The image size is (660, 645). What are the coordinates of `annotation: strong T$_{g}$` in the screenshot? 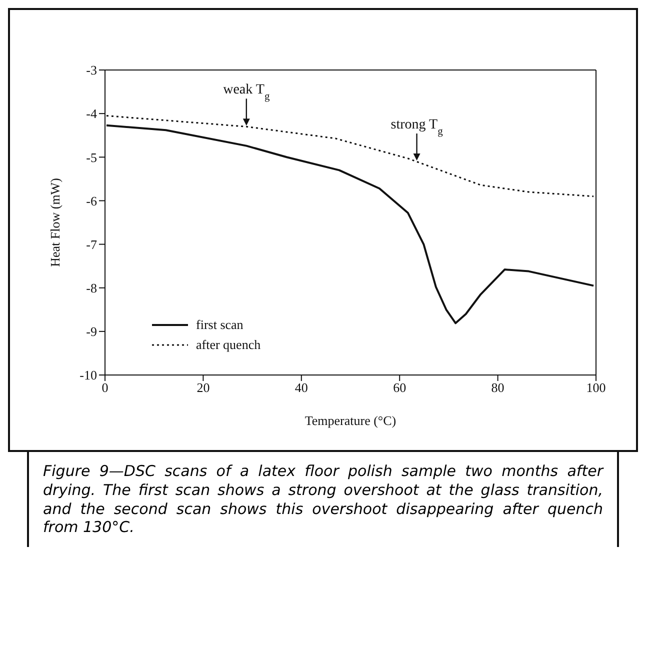 It's located at (417, 127).